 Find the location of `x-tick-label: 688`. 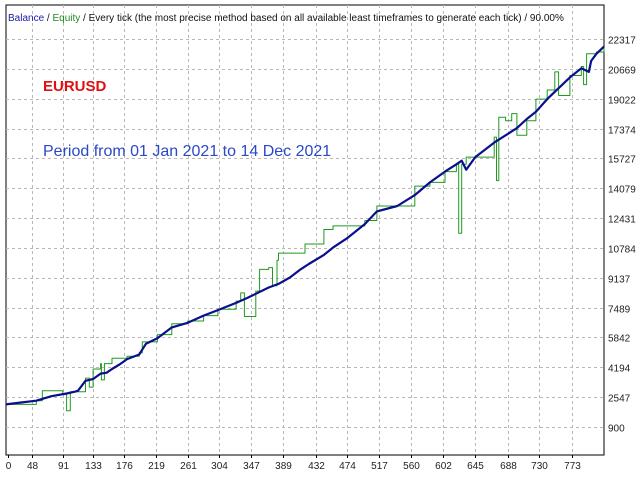

x-tick-label: 688 is located at coordinates (508, 466).